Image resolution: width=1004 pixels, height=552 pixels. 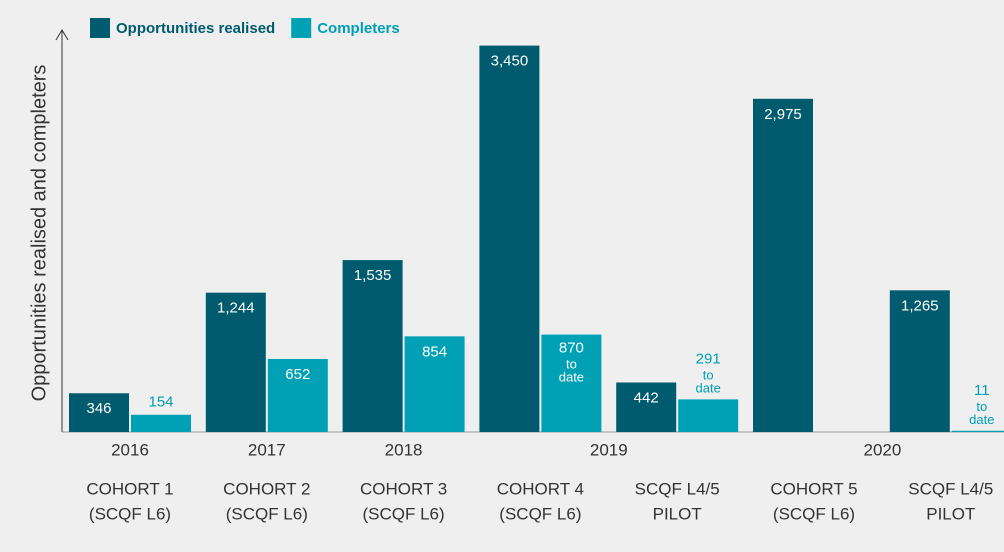 What do you see at coordinates (62, 35) in the screenshot?
I see `y-axis-arrow` at bounding box center [62, 35].